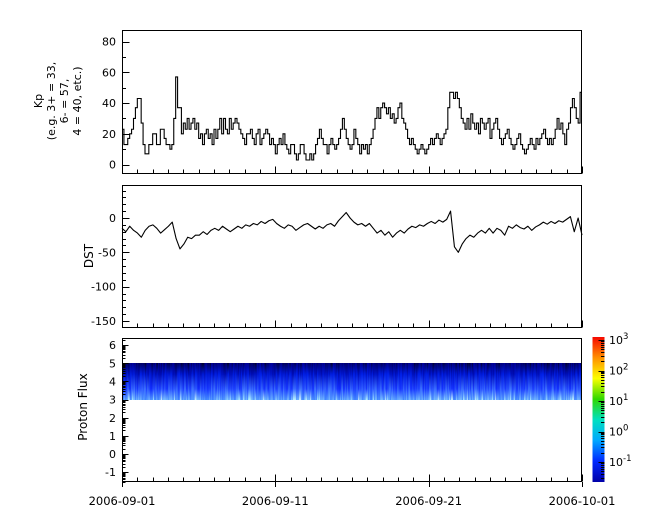  What do you see at coordinates (112, 345) in the screenshot?
I see `flux-ytick-label: 6` at bounding box center [112, 345].